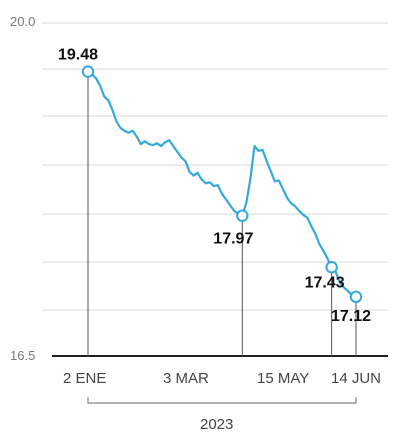 This screenshot has height=436, width=393. What do you see at coordinates (22, 21) in the screenshot?
I see `y-tick-label-top: 20.0` at bounding box center [22, 21].